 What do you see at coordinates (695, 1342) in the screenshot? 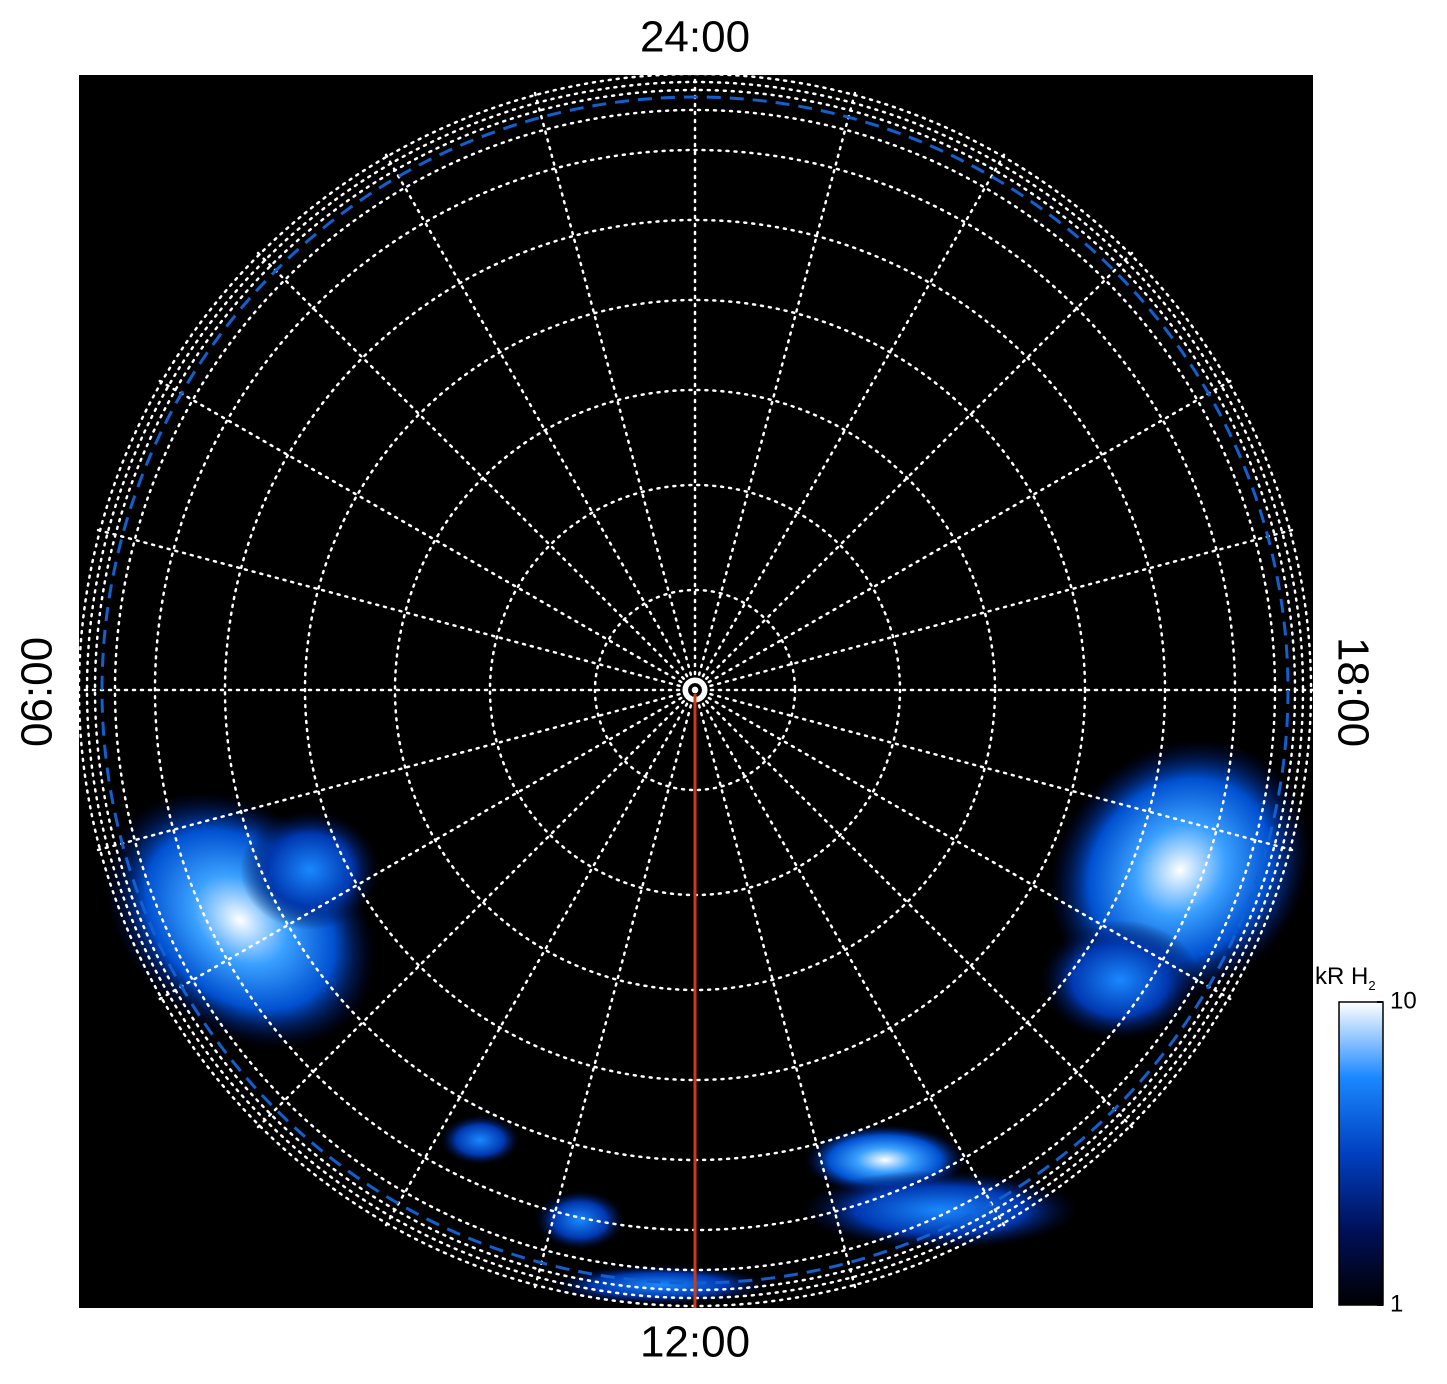
I see `time-label: 12:00` at bounding box center [695, 1342].